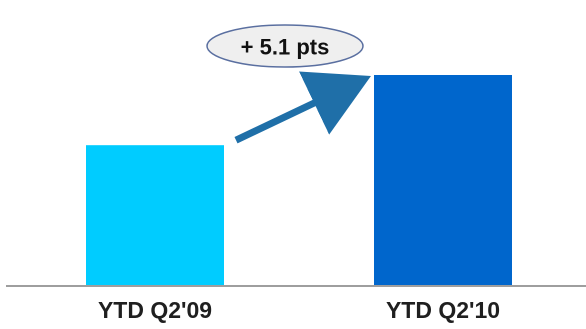  I want to click on annotation-layer: + 5.1 pts, so click(288, 84).